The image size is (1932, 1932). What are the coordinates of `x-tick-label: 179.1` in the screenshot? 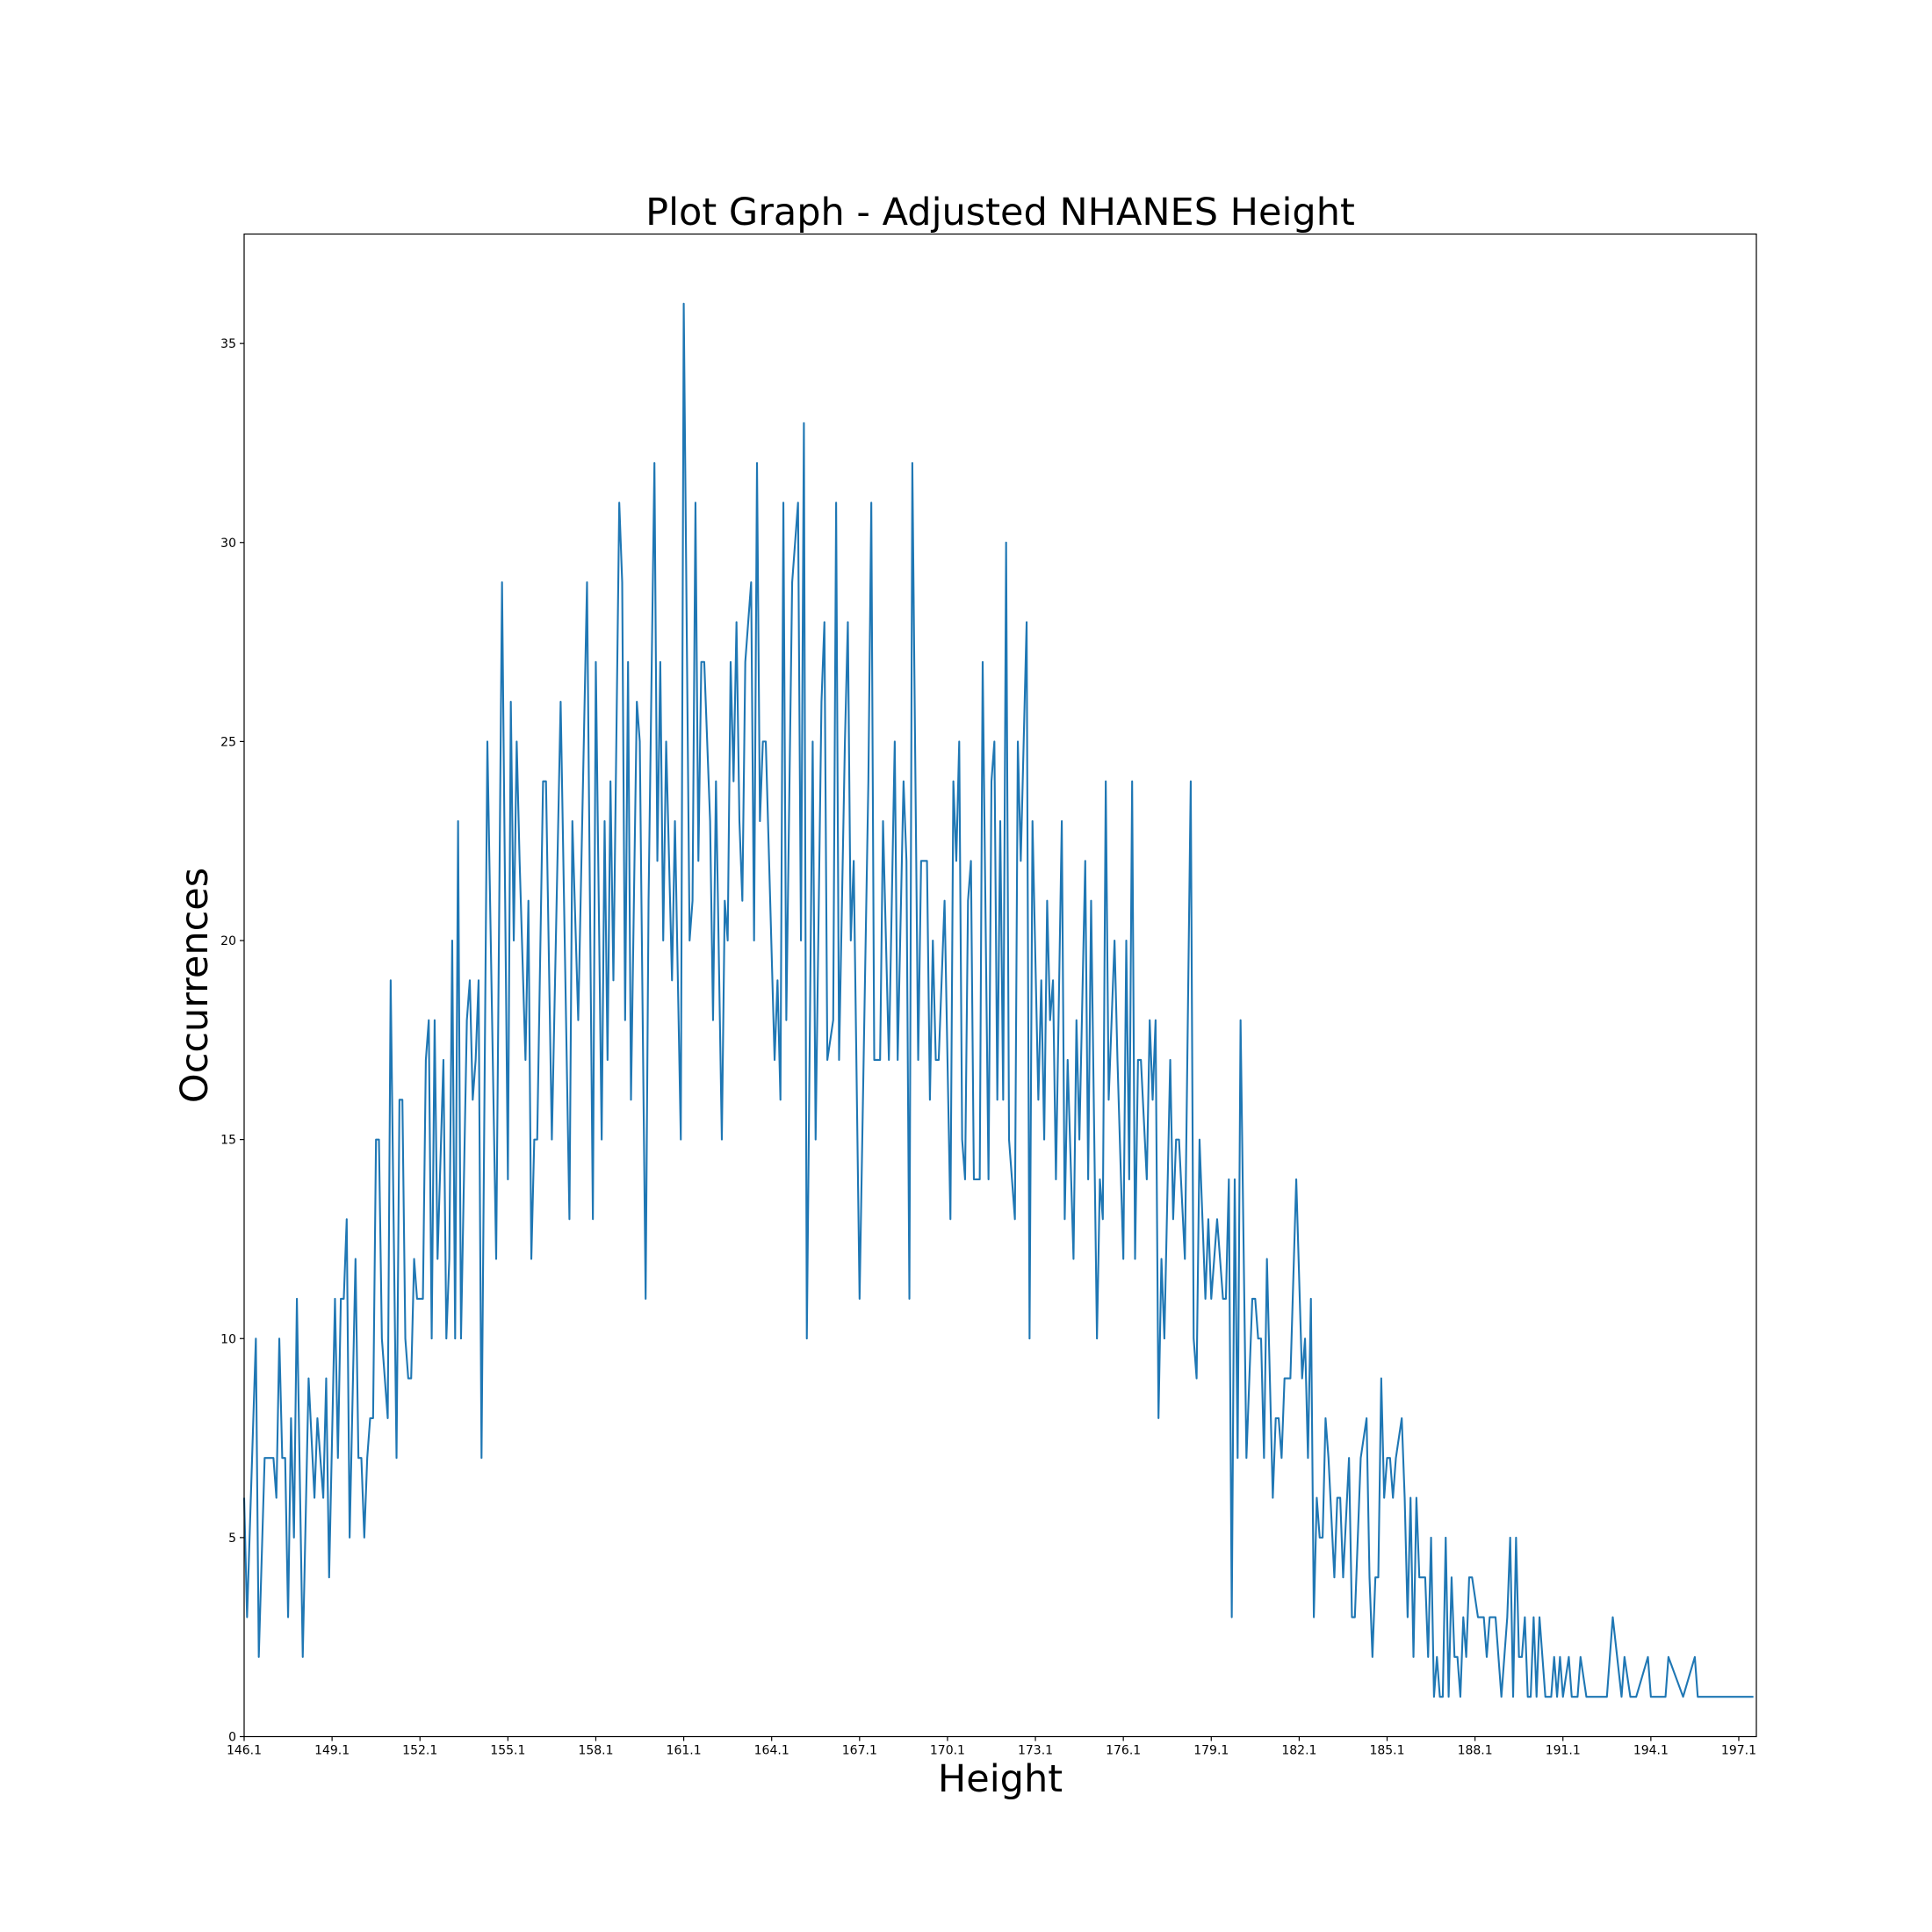 It's located at (1211, 1751).